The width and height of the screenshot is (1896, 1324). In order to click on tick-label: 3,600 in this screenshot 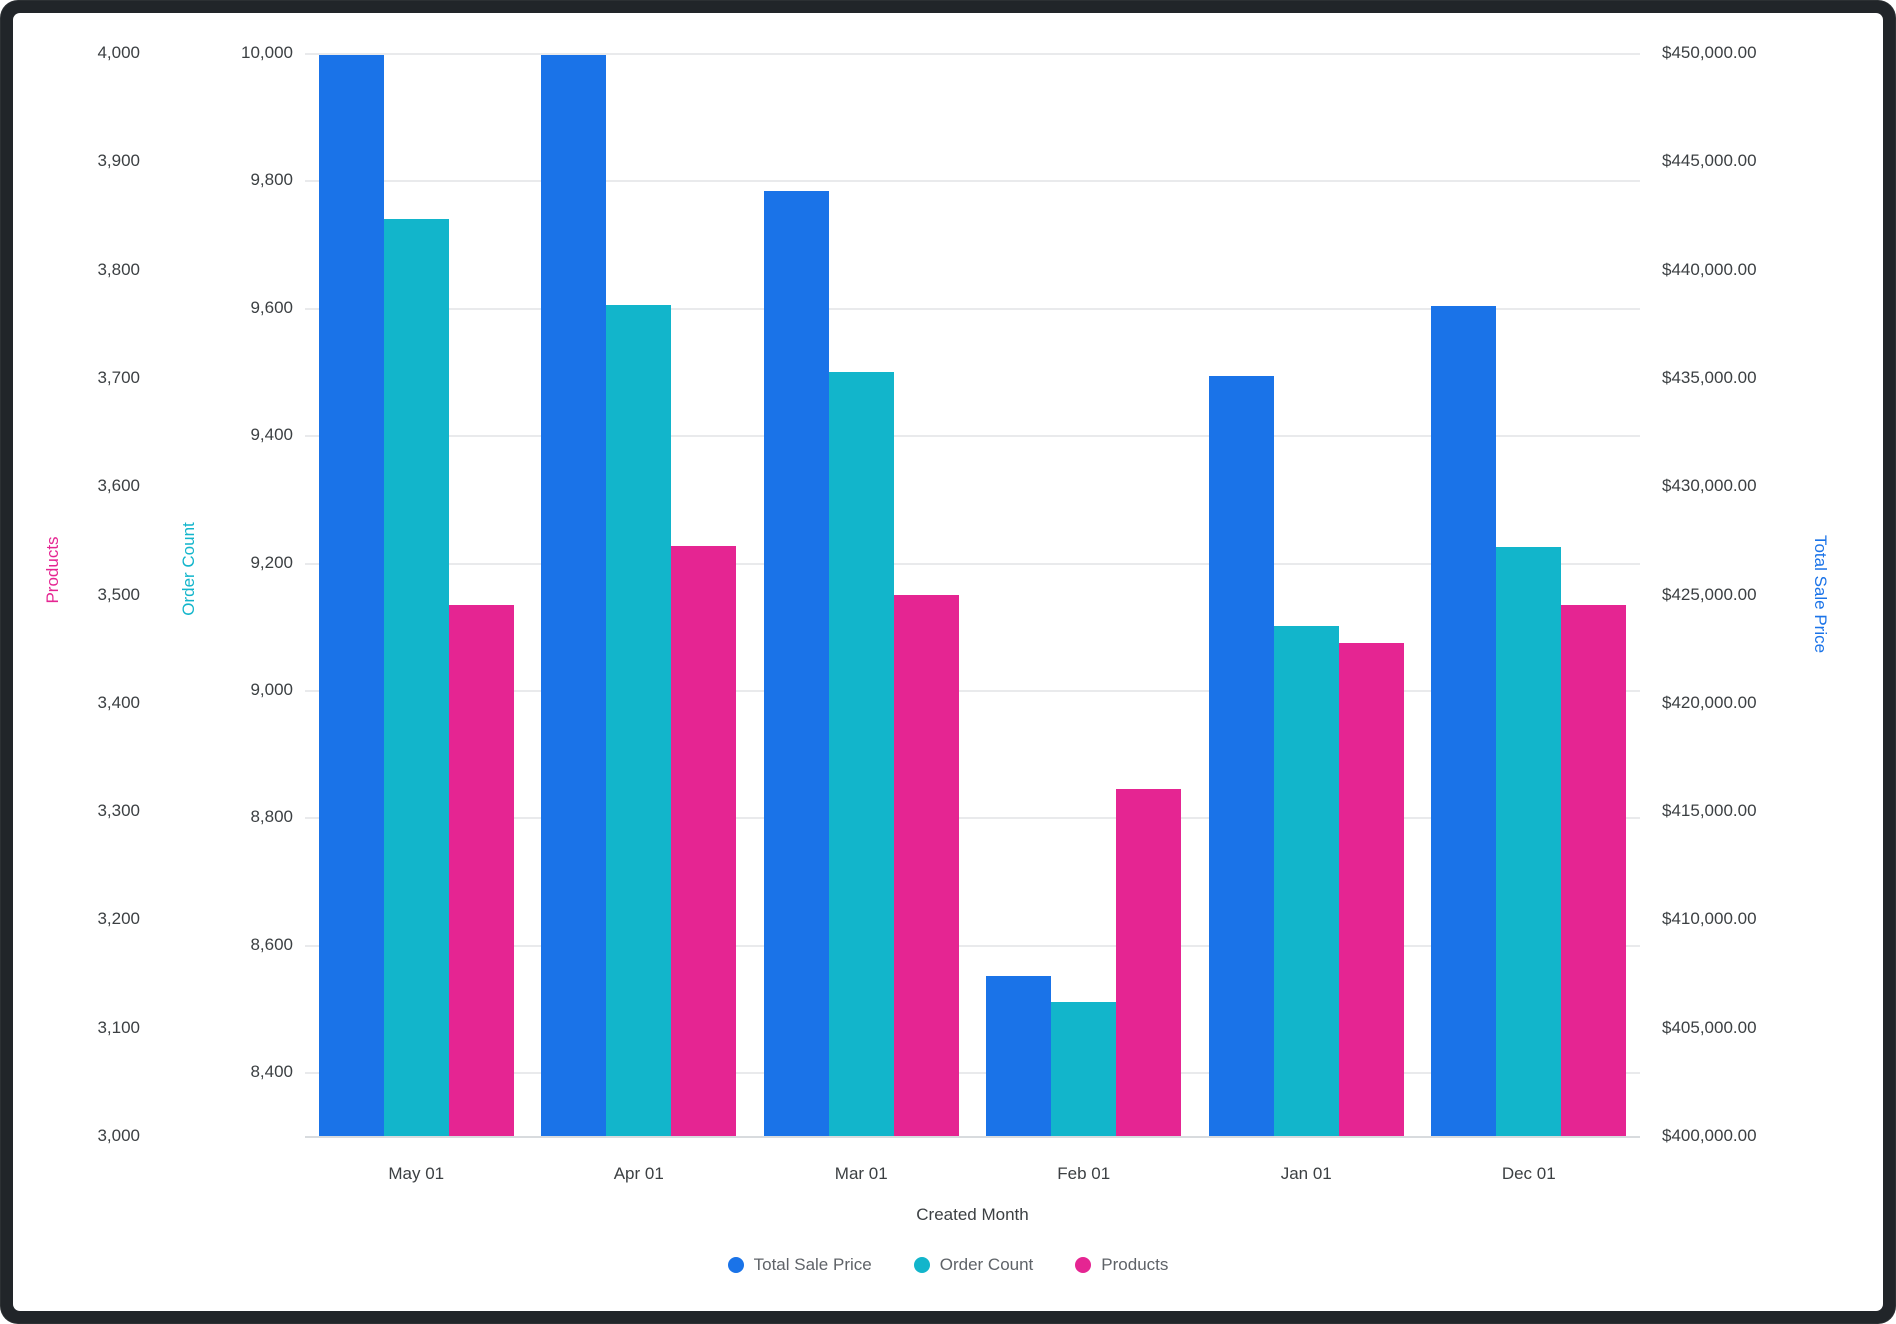, I will do `click(118, 486)`.